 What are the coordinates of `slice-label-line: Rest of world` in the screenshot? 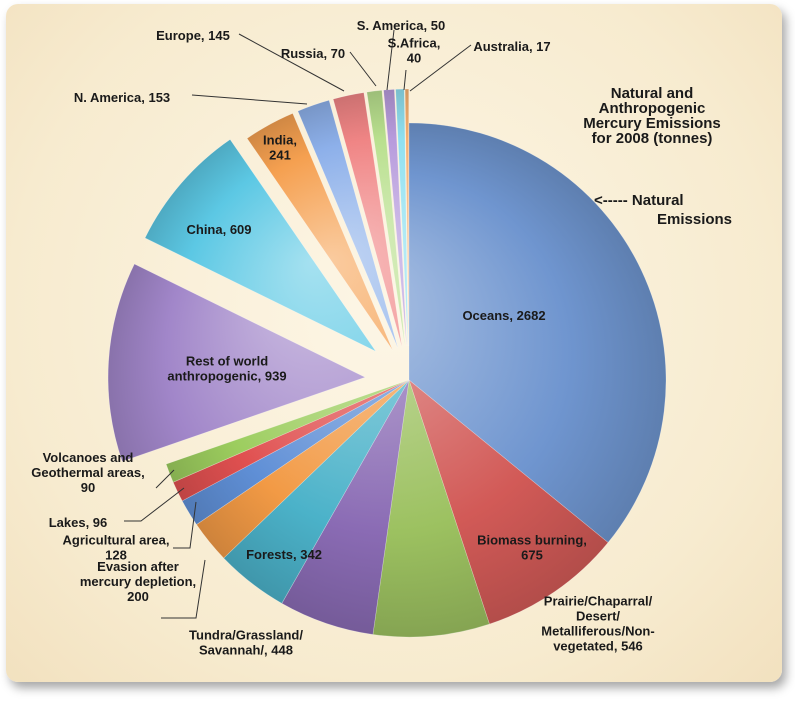 It's located at (227, 361).